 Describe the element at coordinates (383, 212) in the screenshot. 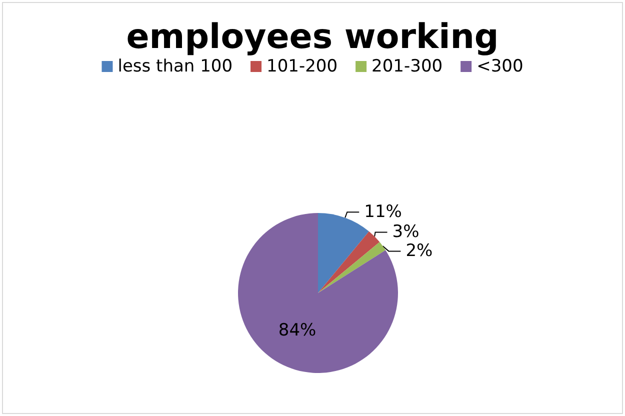

I see `data-label: 11%` at that location.